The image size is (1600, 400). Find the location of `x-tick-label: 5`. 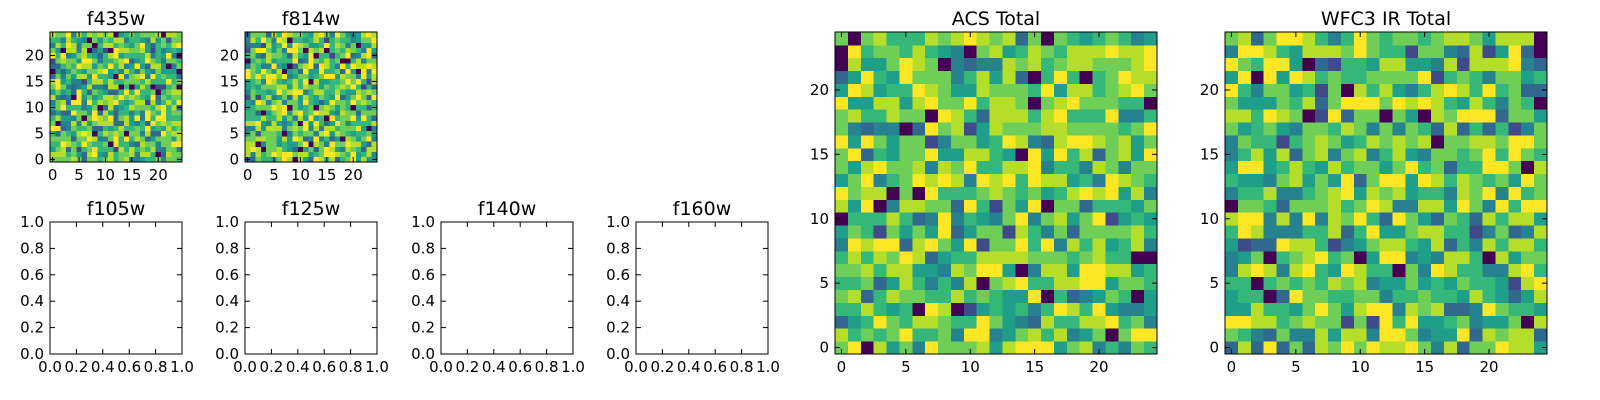

x-tick-label: 5 is located at coordinates (1296, 367).